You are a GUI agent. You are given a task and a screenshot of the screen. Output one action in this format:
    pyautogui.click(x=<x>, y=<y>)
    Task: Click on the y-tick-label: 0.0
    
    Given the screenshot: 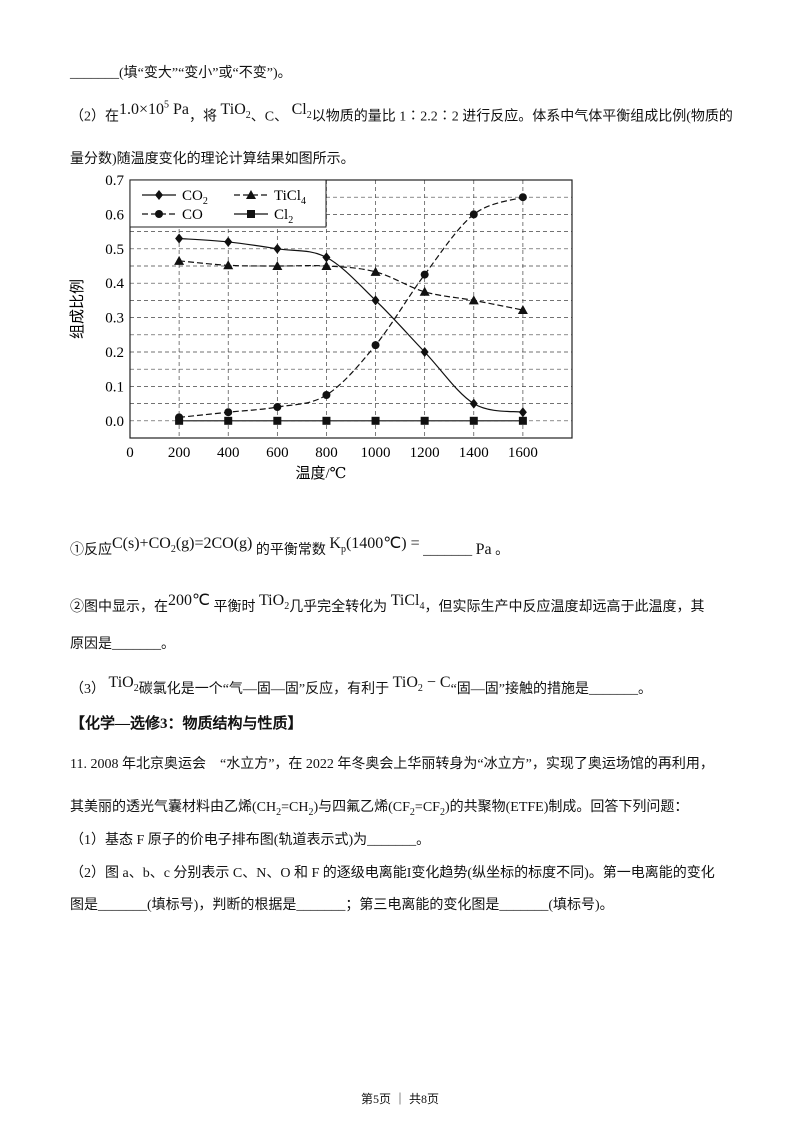 What is the action you would take?
    pyautogui.click(x=114, y=422)
    